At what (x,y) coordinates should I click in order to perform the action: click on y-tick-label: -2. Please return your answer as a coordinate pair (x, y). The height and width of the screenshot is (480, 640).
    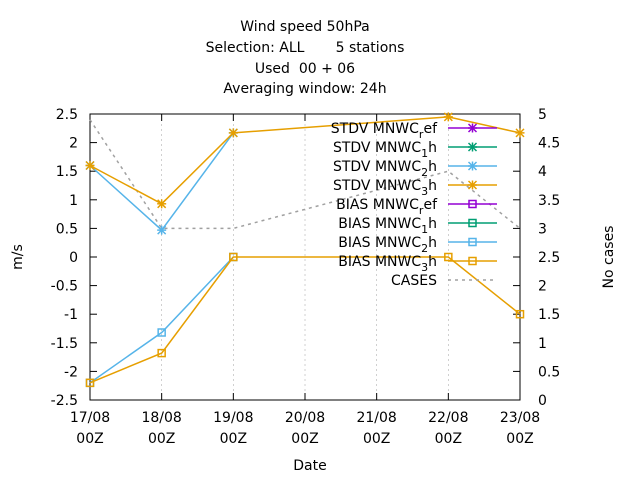
    Looking at the image, I should click on (71, 372).